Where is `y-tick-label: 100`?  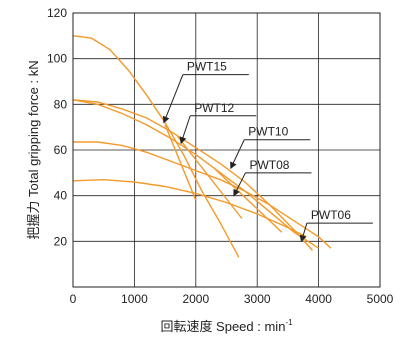 y-tick-label: 100 is located at coordinates (57, 59).